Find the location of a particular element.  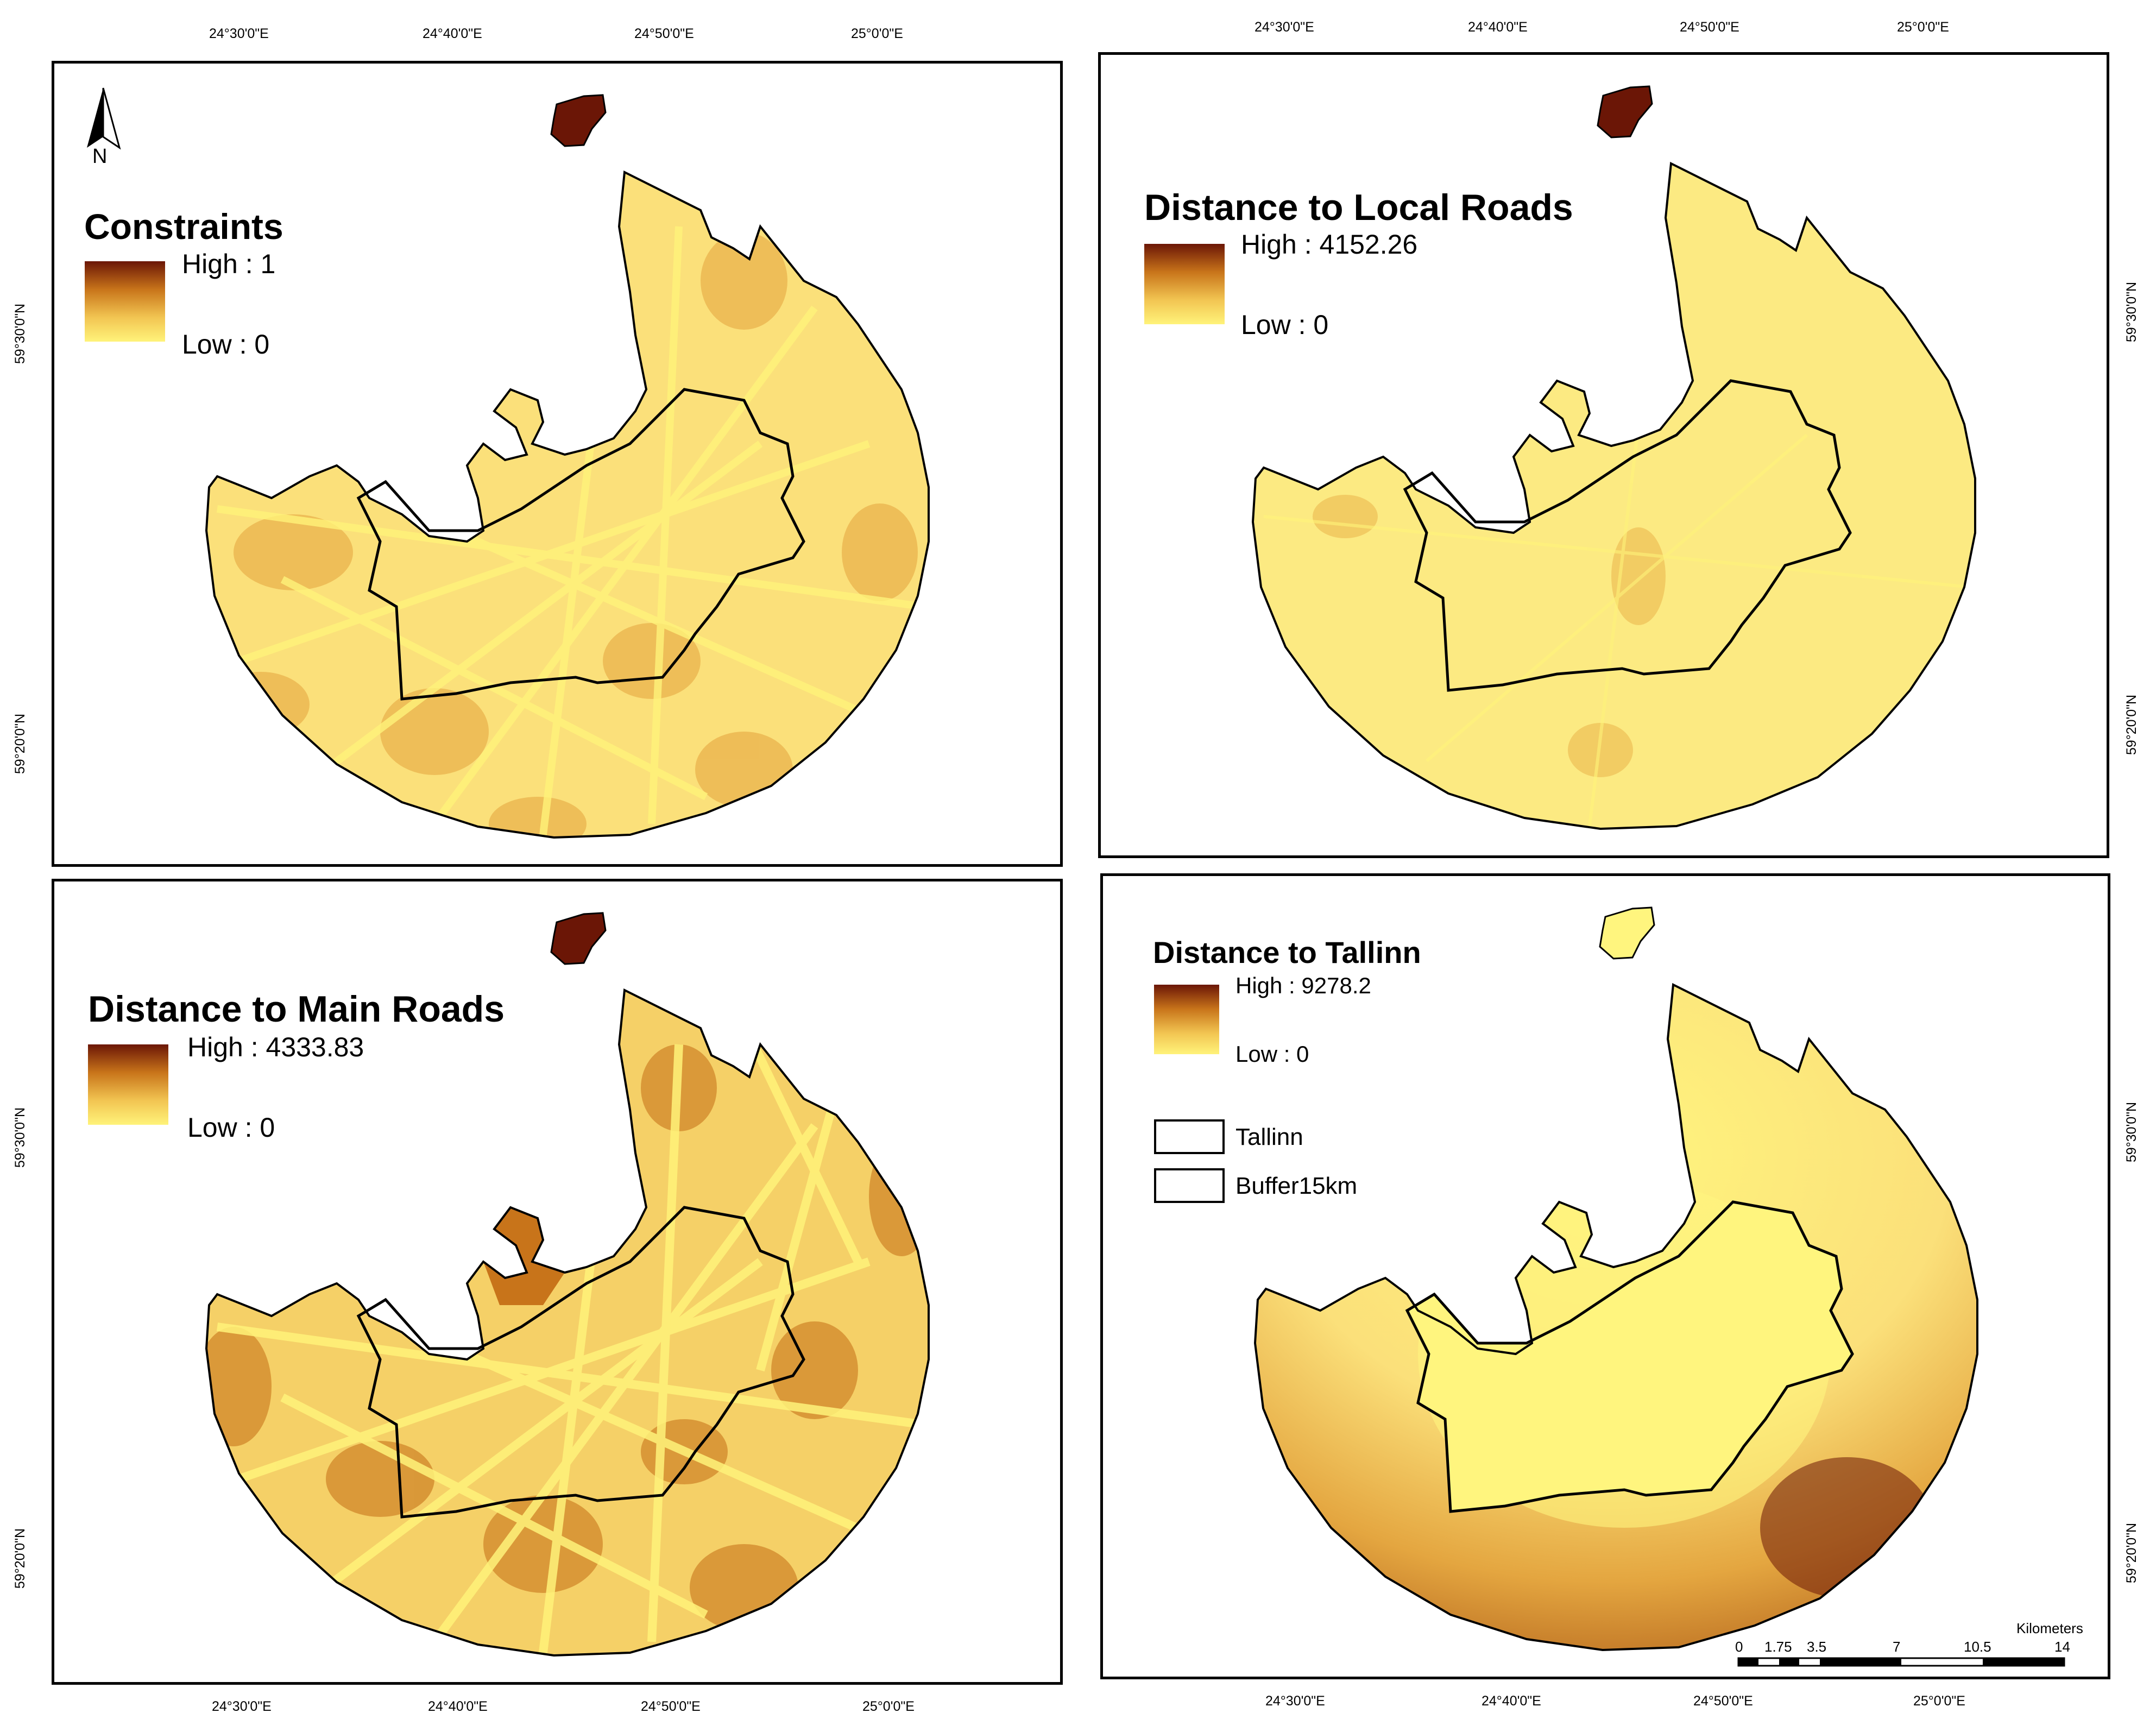

legend-swatch-buffer is located at coordinates (1189, 1186).